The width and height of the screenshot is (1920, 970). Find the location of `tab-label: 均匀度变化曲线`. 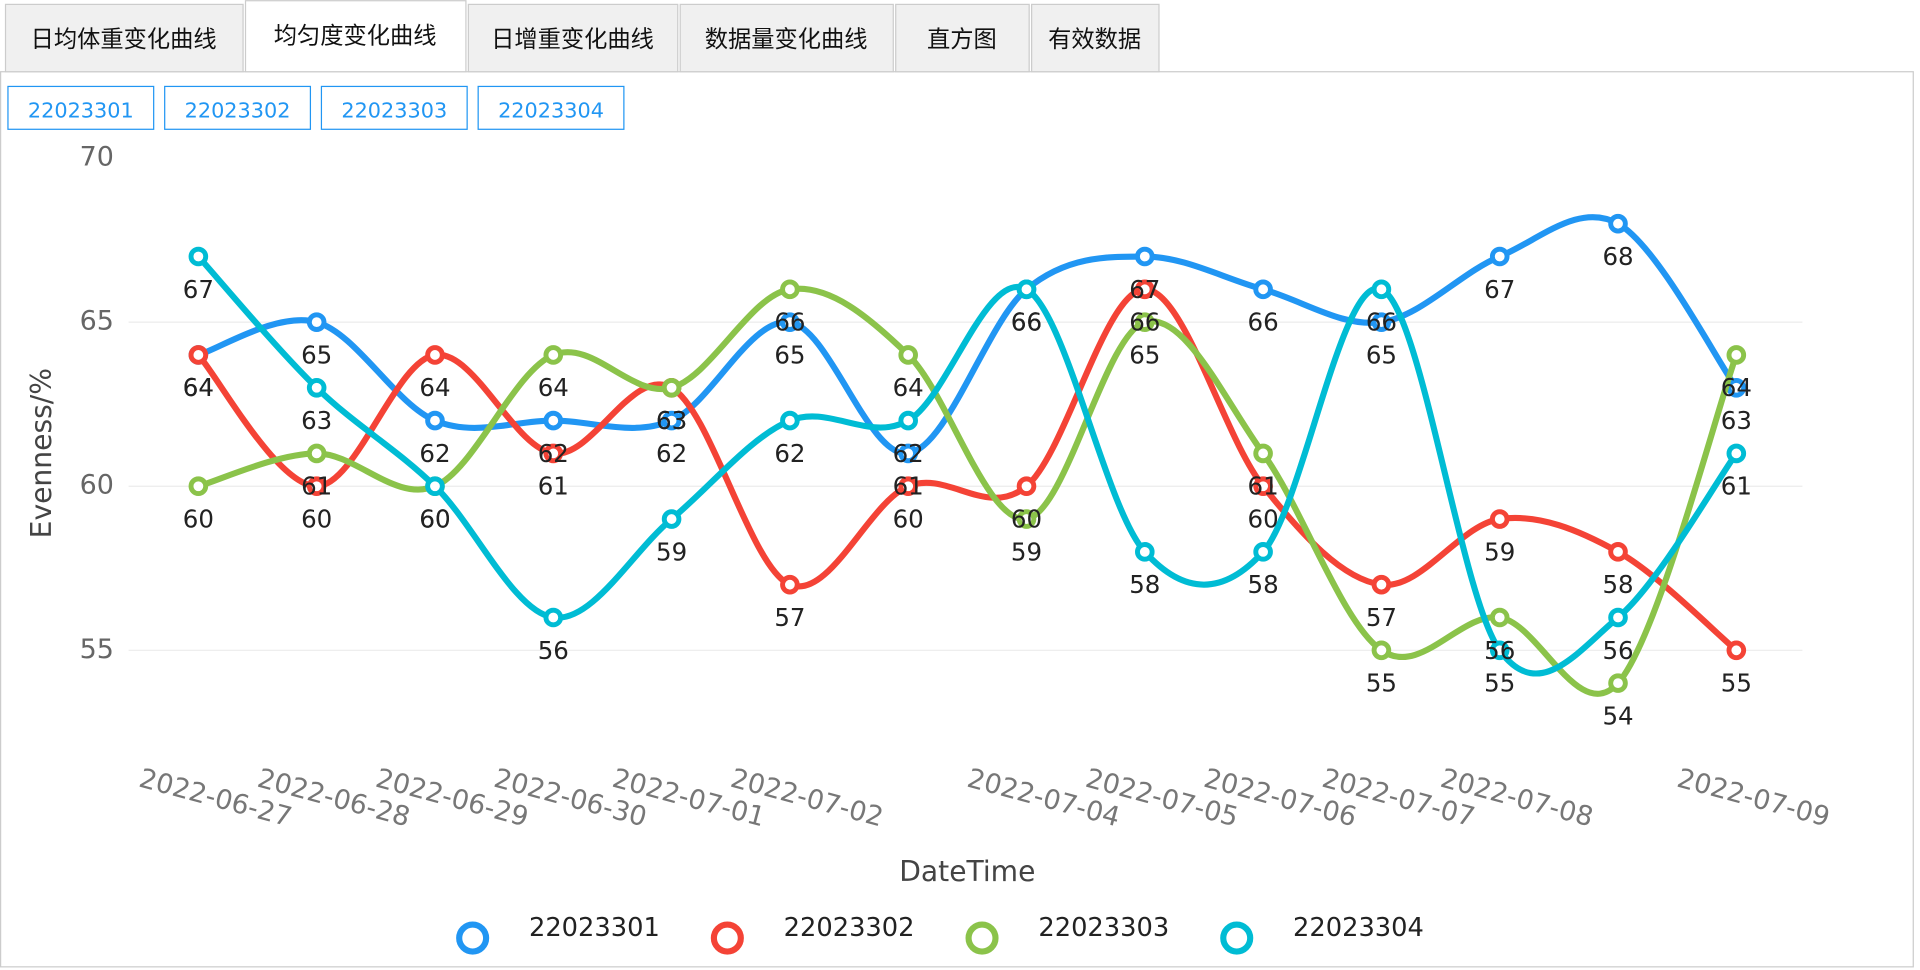

tab-label: 均匀度变化曲线 is located at coordinates (355, 35).